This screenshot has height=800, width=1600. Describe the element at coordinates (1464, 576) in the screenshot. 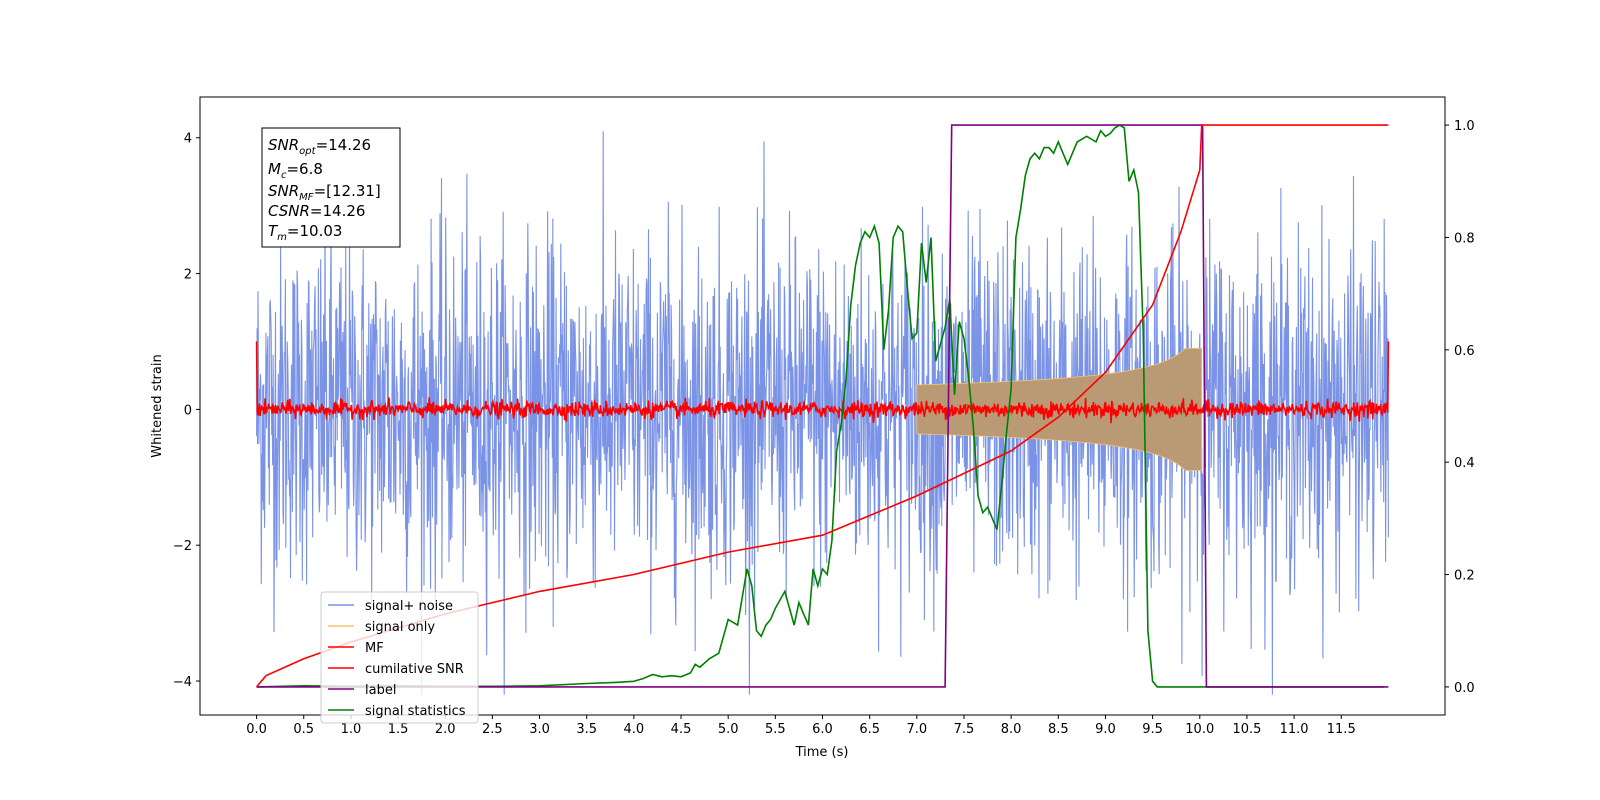

I see `y-right-tick-label: 0.2` at that location.